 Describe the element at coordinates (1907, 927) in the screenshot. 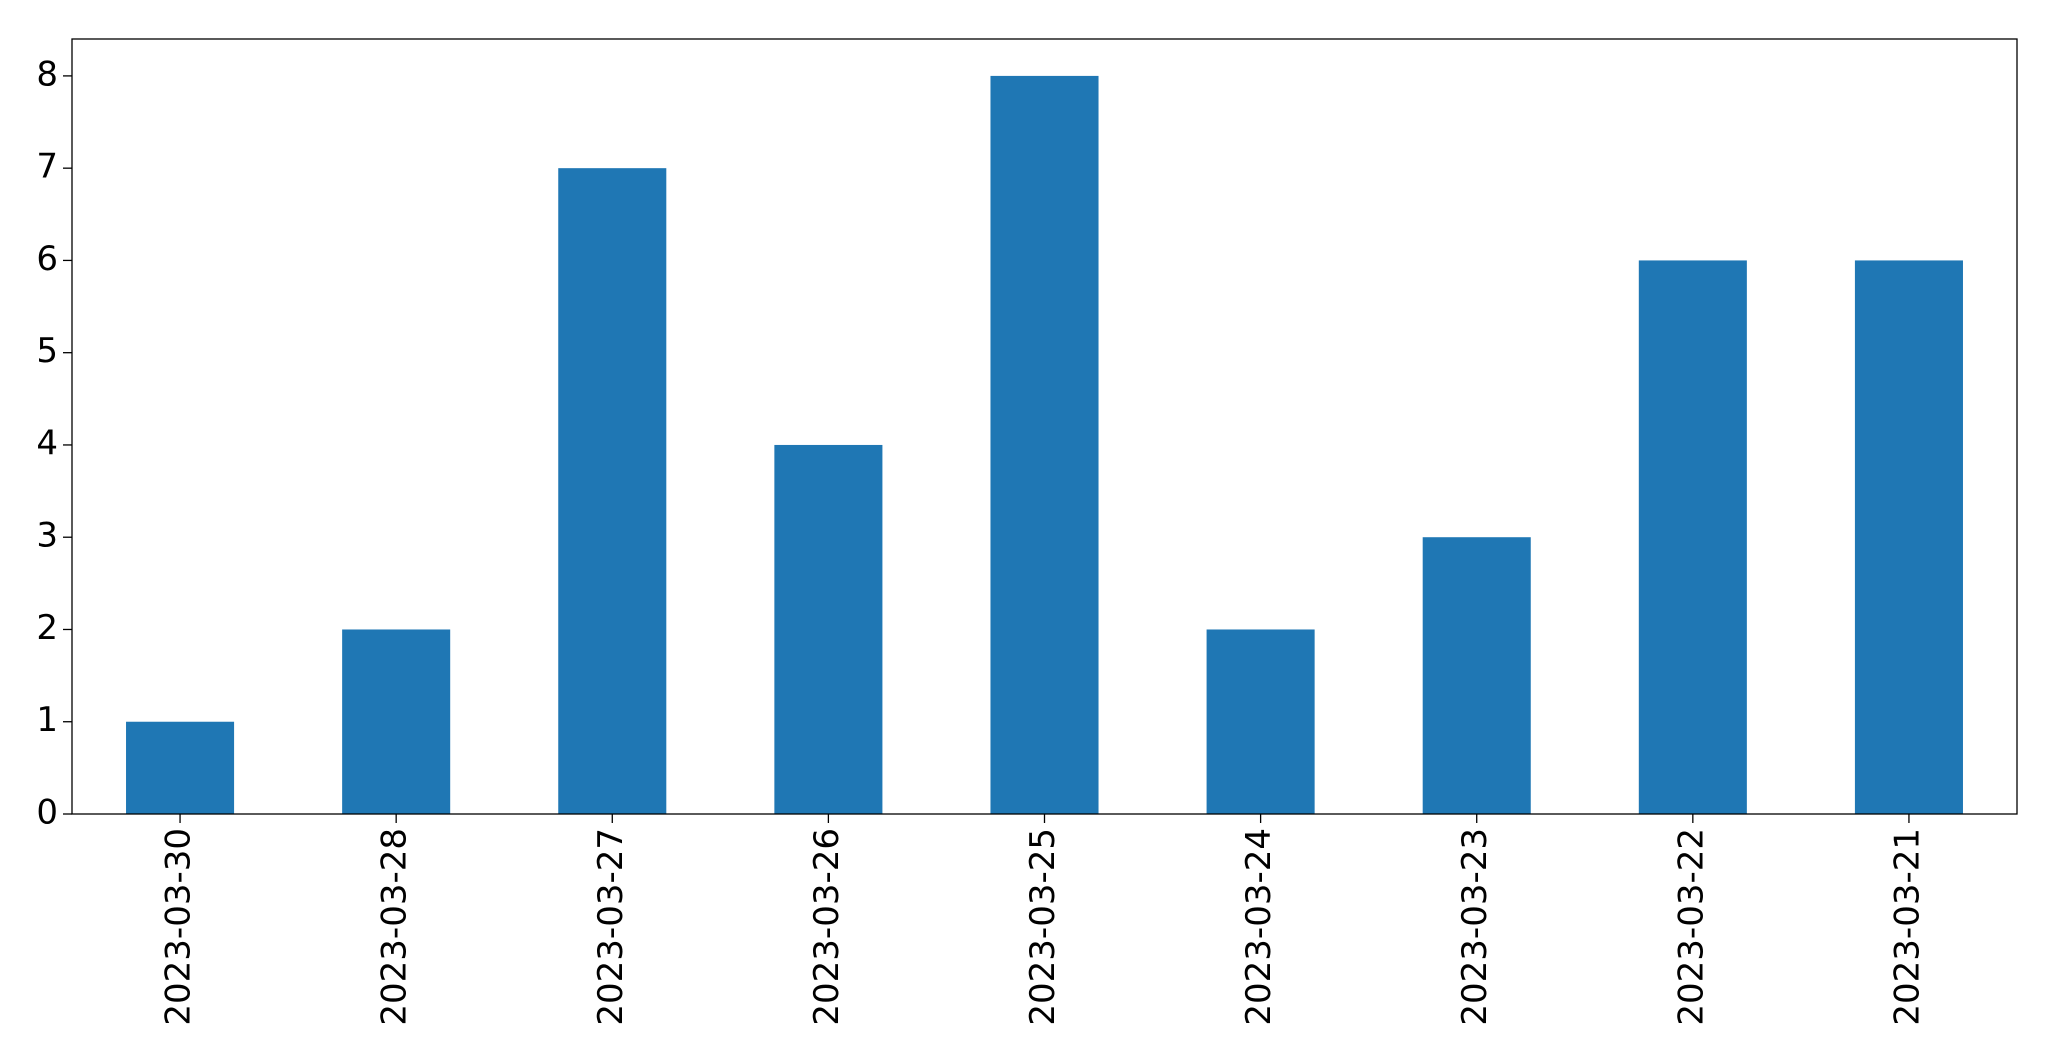

I see `x-tick-label: 2023-03-21` at that location.